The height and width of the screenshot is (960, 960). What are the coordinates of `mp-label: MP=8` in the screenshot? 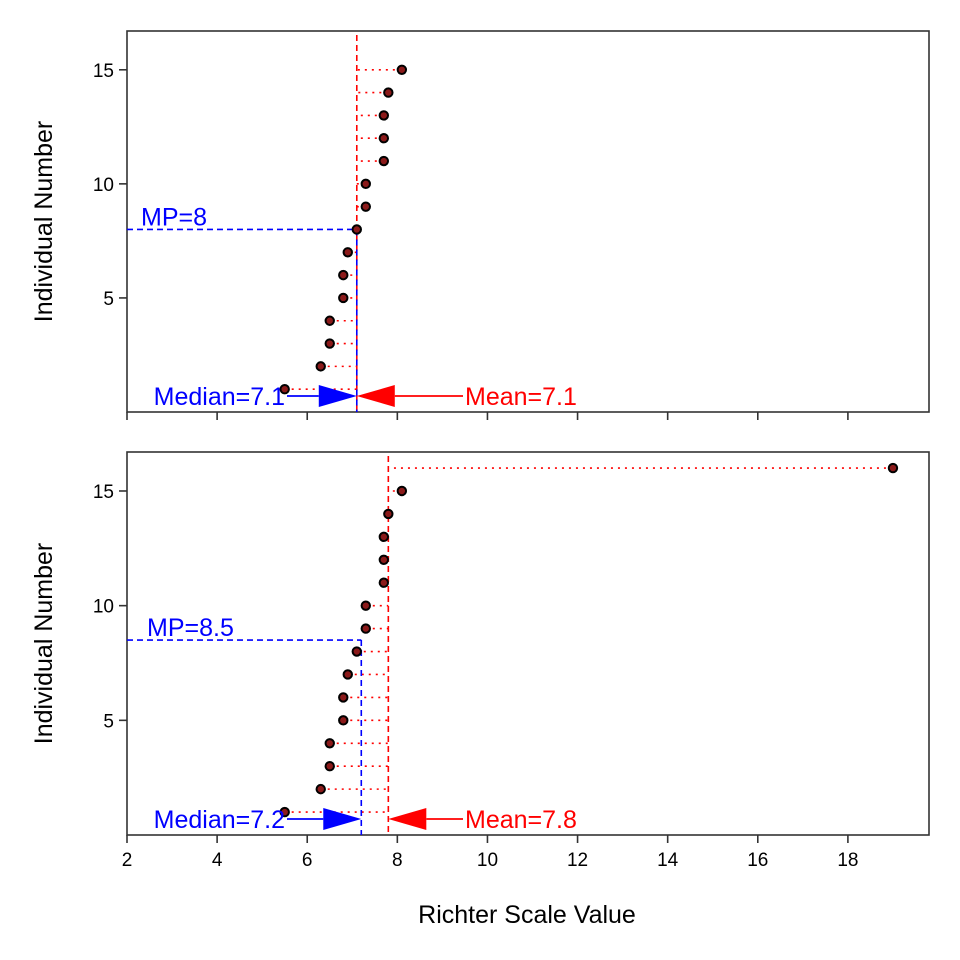 It's located at (174, 217).